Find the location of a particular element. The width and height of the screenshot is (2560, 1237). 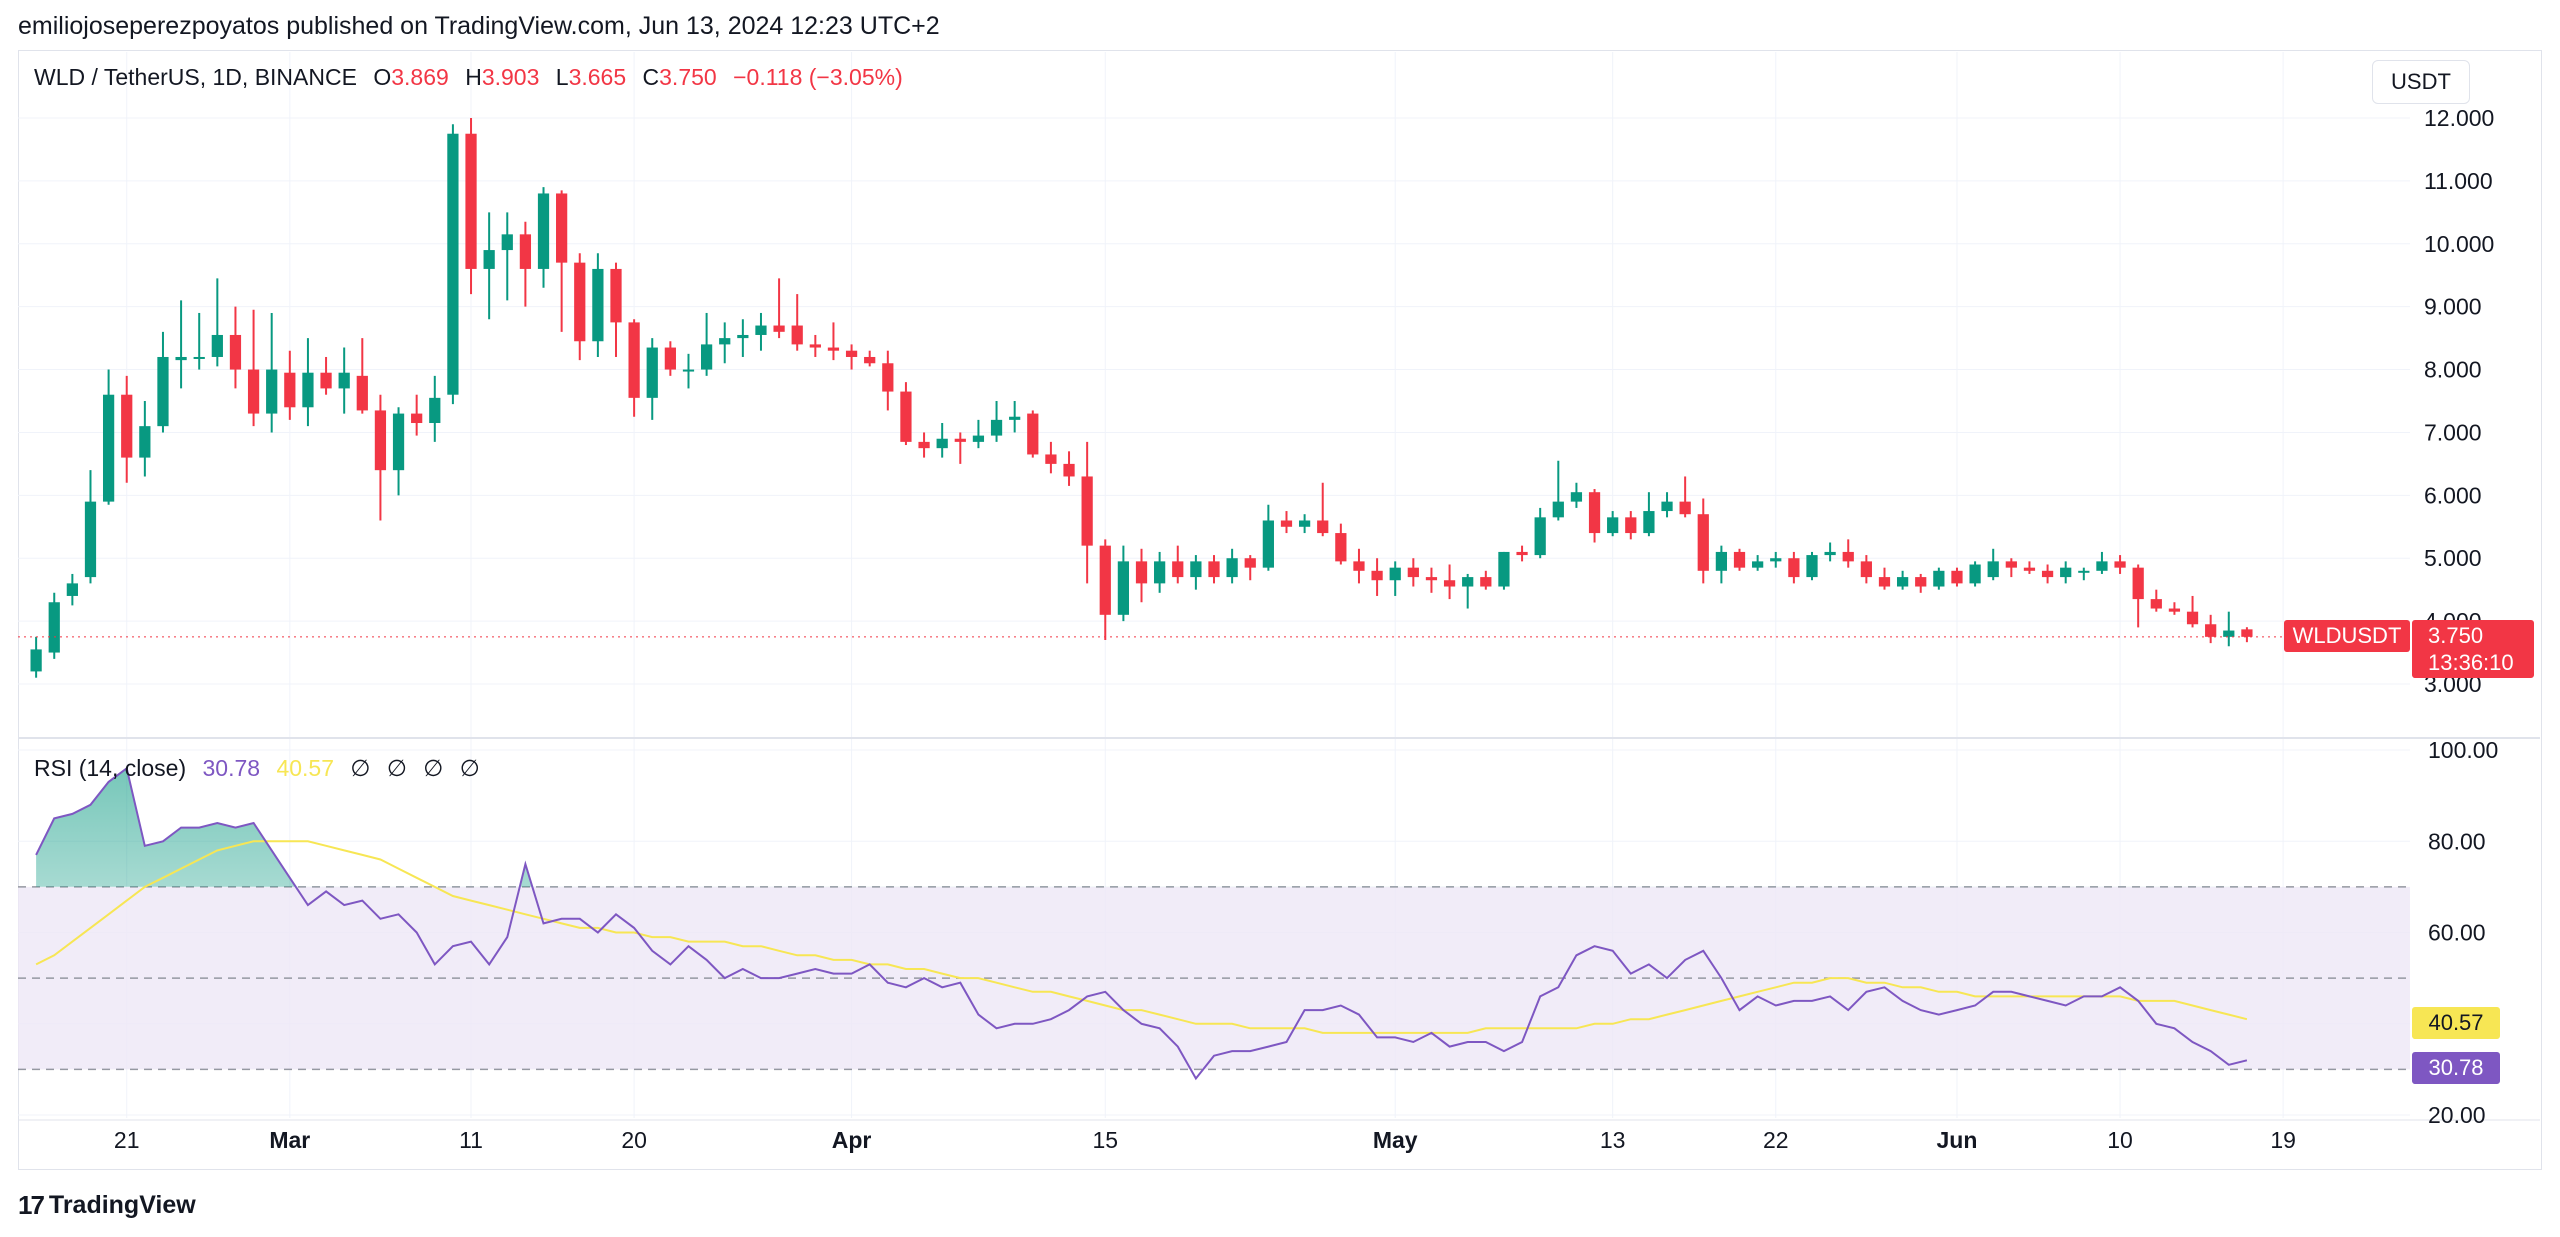

price-tick-label: 7.000 is located at coordinates (2453, 432).